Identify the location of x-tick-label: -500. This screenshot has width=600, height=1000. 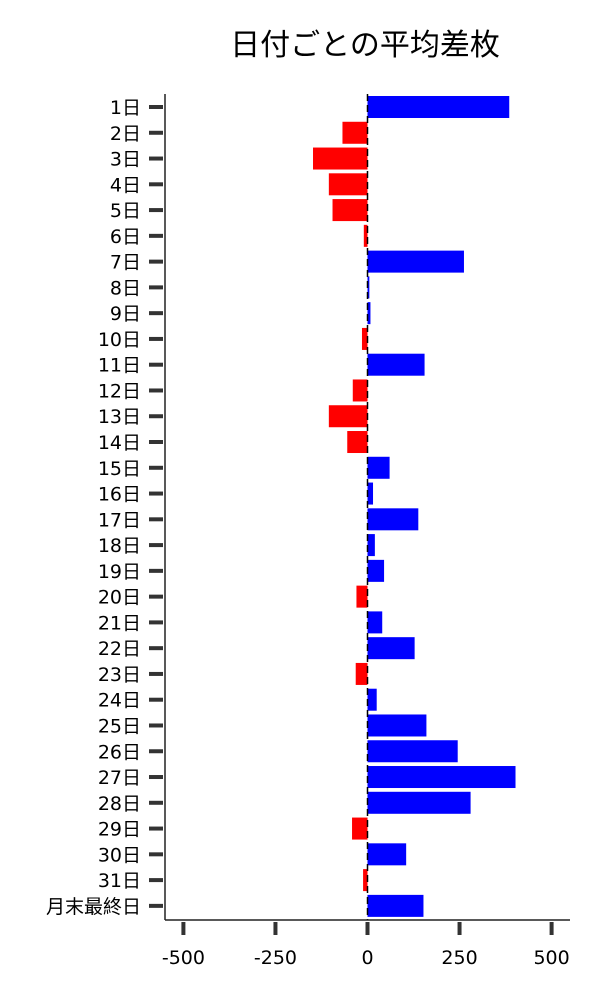
(183, 958).